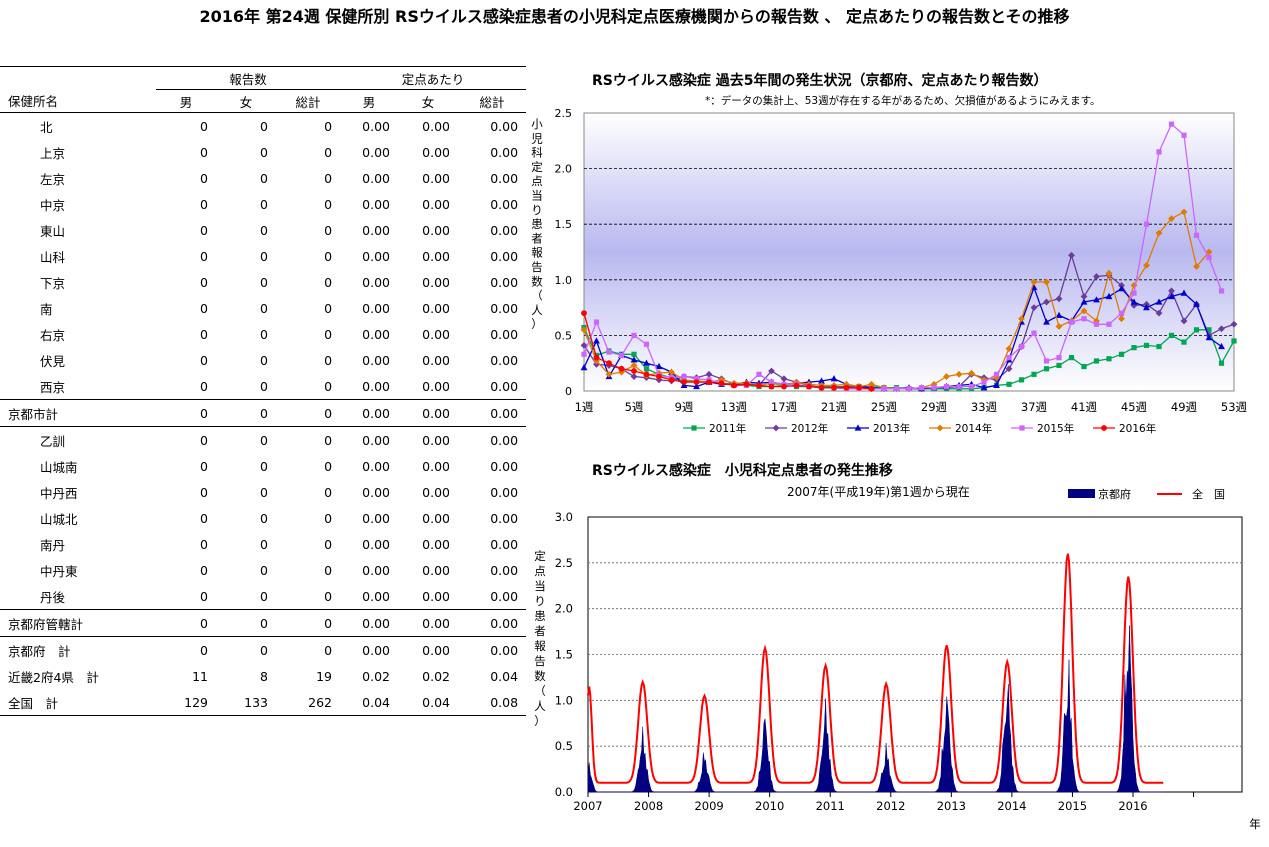 This screenshot has height=847, width=1269. What do you see at coordinates (53, 597) in the screenshot?
I see `row-name: 丹後` at bounding box center [53, 597].